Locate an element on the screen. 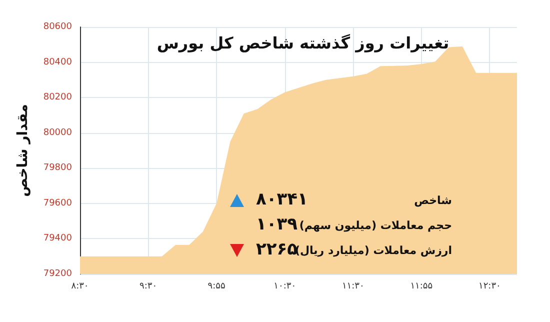 Image resolution: width=550 pixels, height=322 pixels. annotation: ۱۰۳۹ is located at coordinates (277, 224).